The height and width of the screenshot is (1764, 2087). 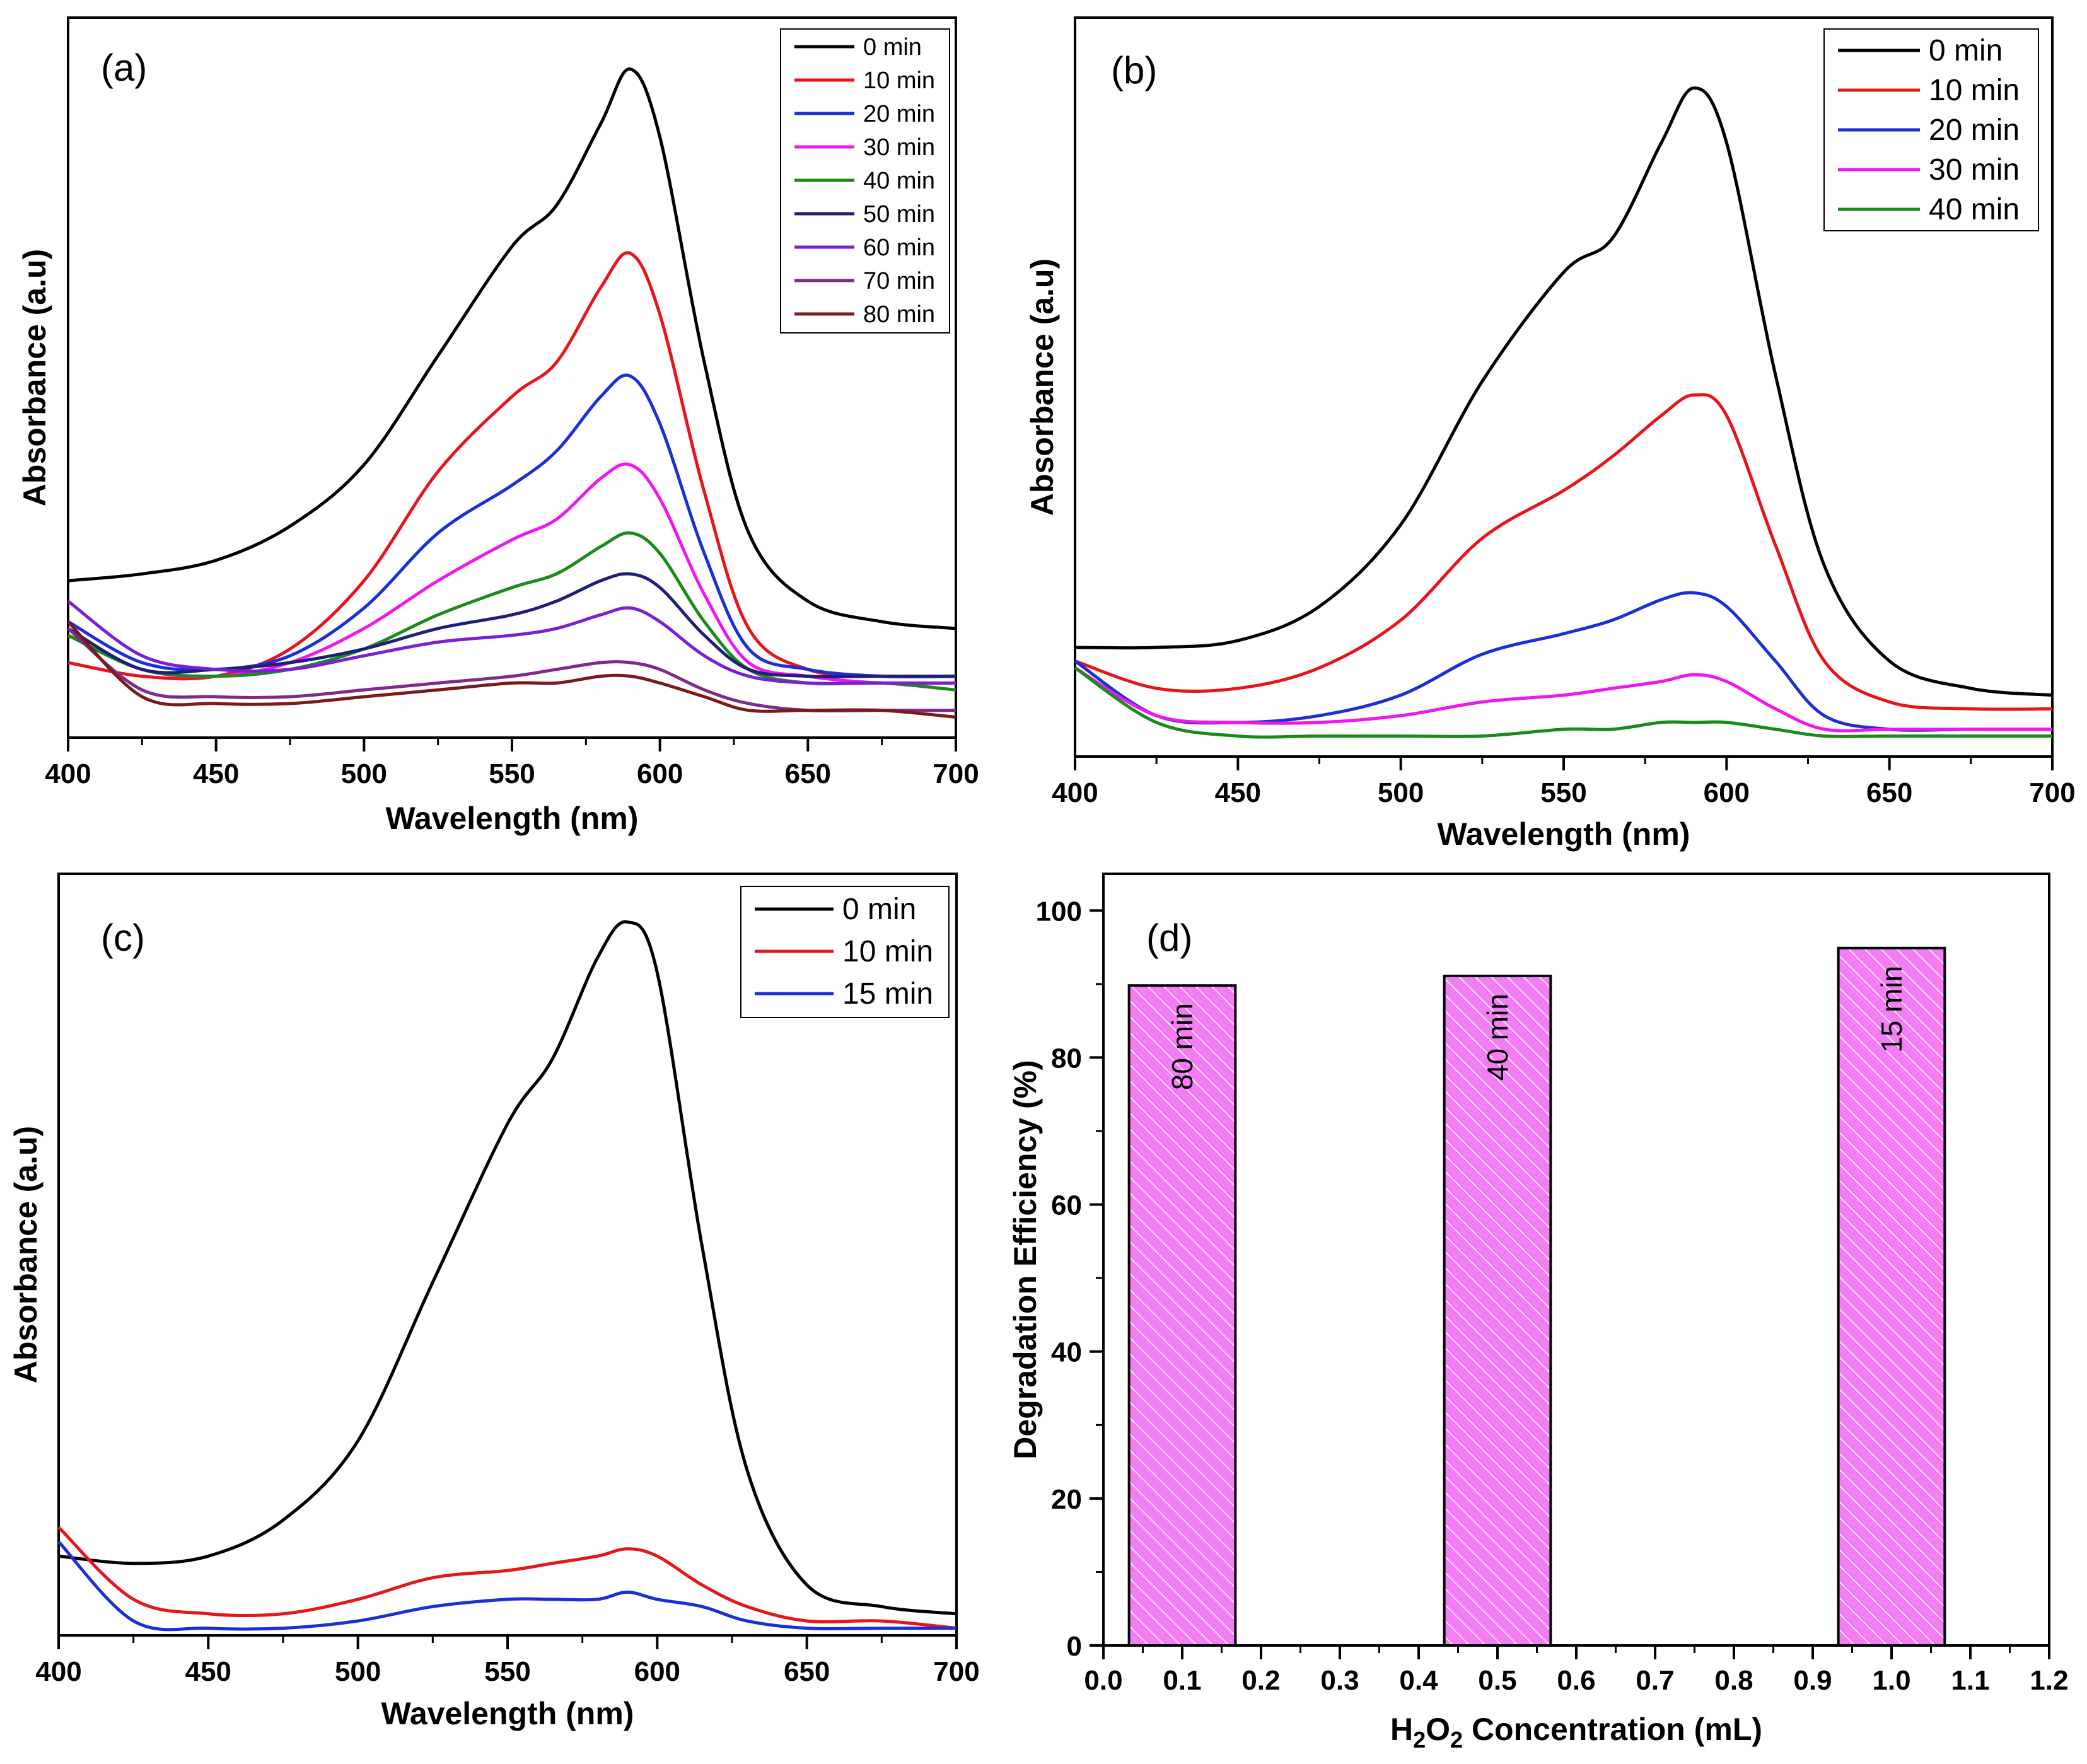 What do you see at coordinates (1970, 1680) in the screenshot?
I see `x-tick-label: 1.1` at bounding box center [1970, 1680].